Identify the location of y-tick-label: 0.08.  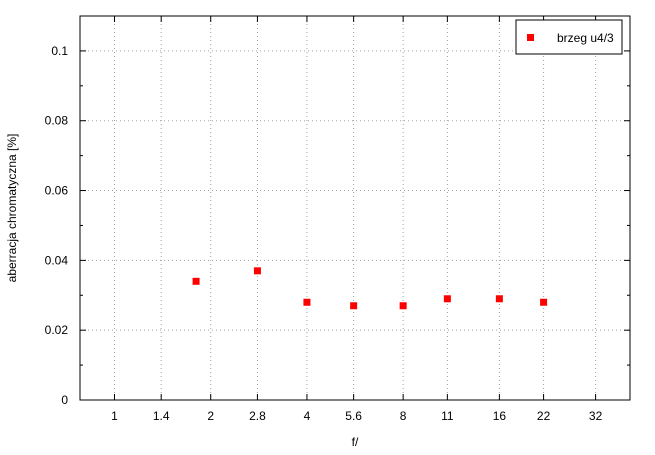
(57, 121).